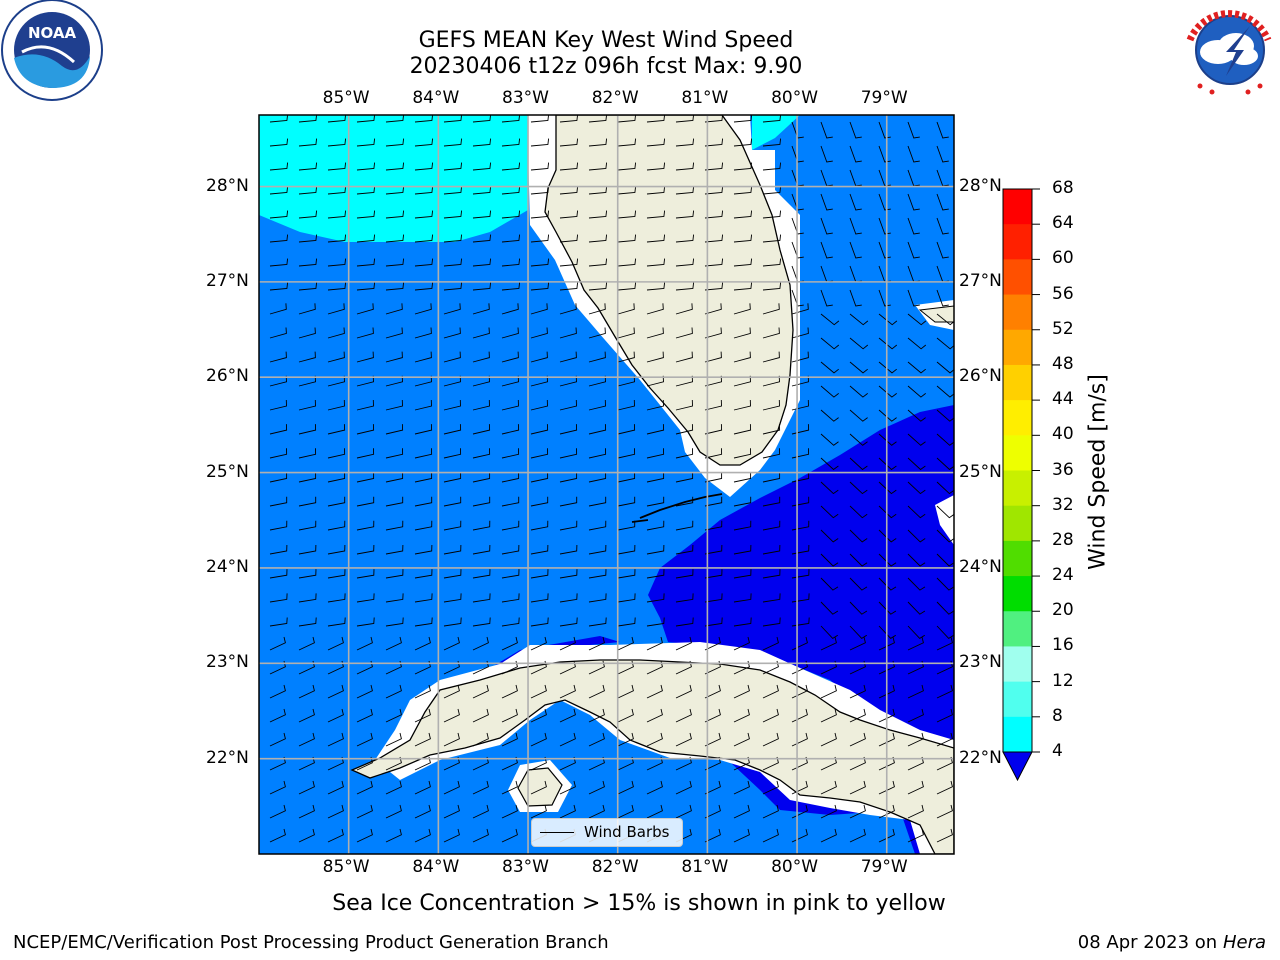 This screenshot has width=1280, height=960. Describe the element at coordinates (980, 566) in the screenshot. I see `lat-tick-right: 24°N` at that location.